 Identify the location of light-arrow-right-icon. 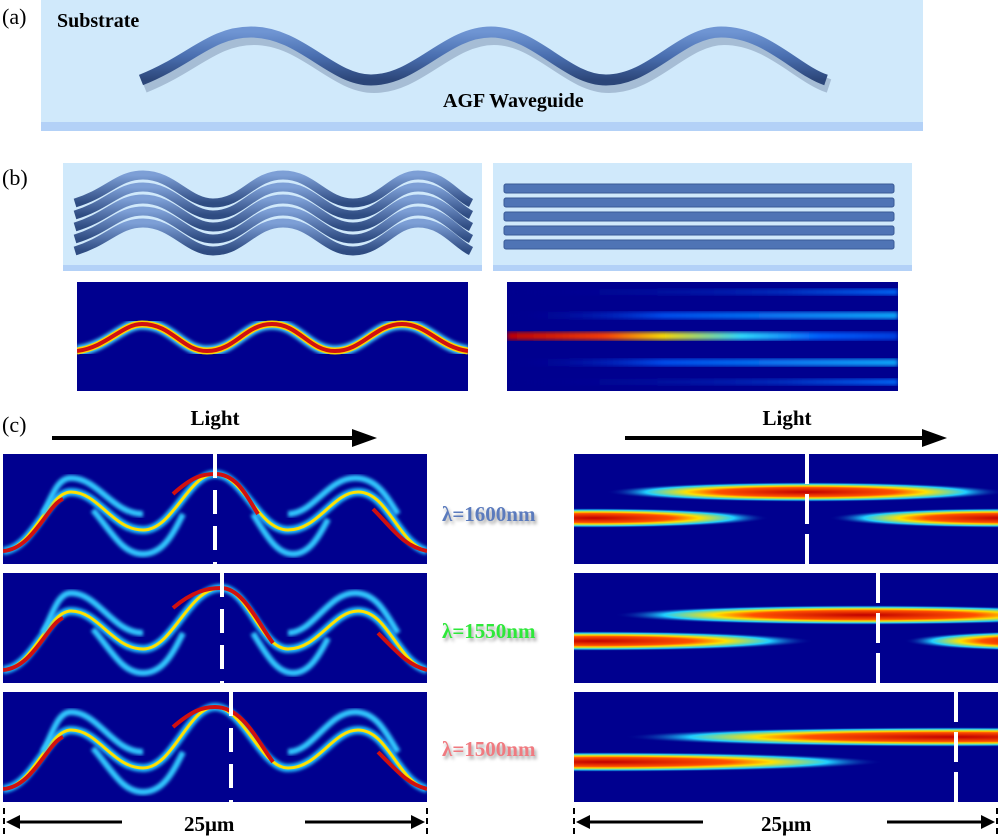
(786, 438).